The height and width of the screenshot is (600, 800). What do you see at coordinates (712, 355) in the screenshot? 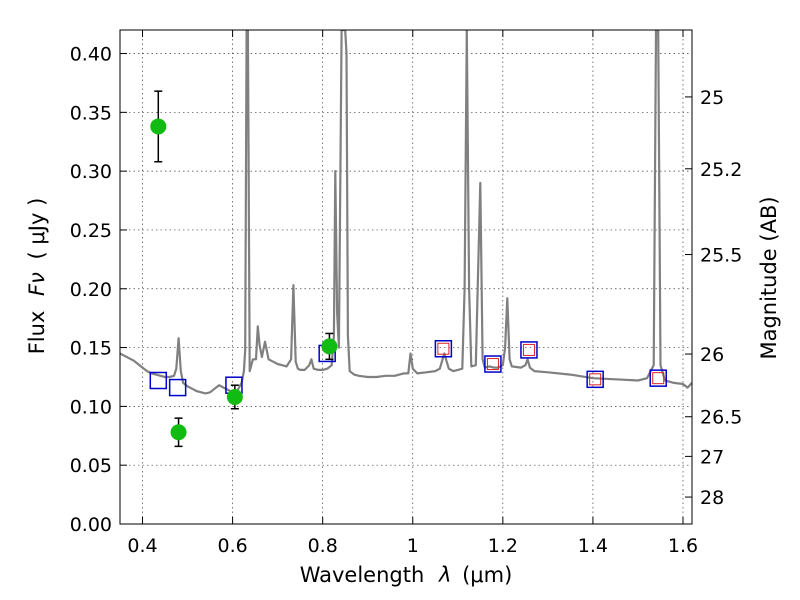
I see `y2-tick-label: 26` at bounding box center [712, 355].